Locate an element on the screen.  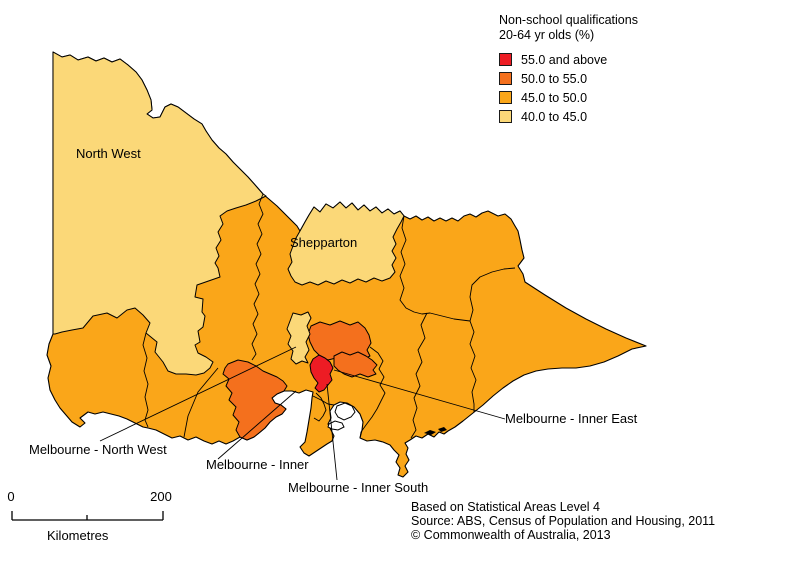
leader-melbourne-inner is located at coordinates (257, 425).